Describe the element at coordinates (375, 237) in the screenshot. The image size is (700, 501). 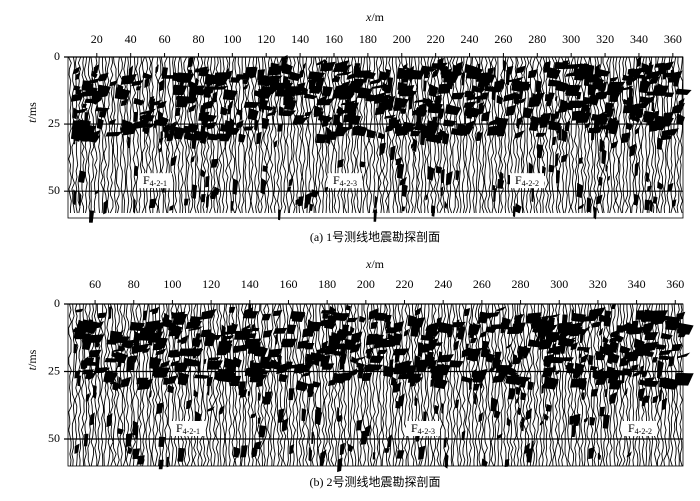
I see `caption: (a) 1号测线地震勘探剖面` at that location.